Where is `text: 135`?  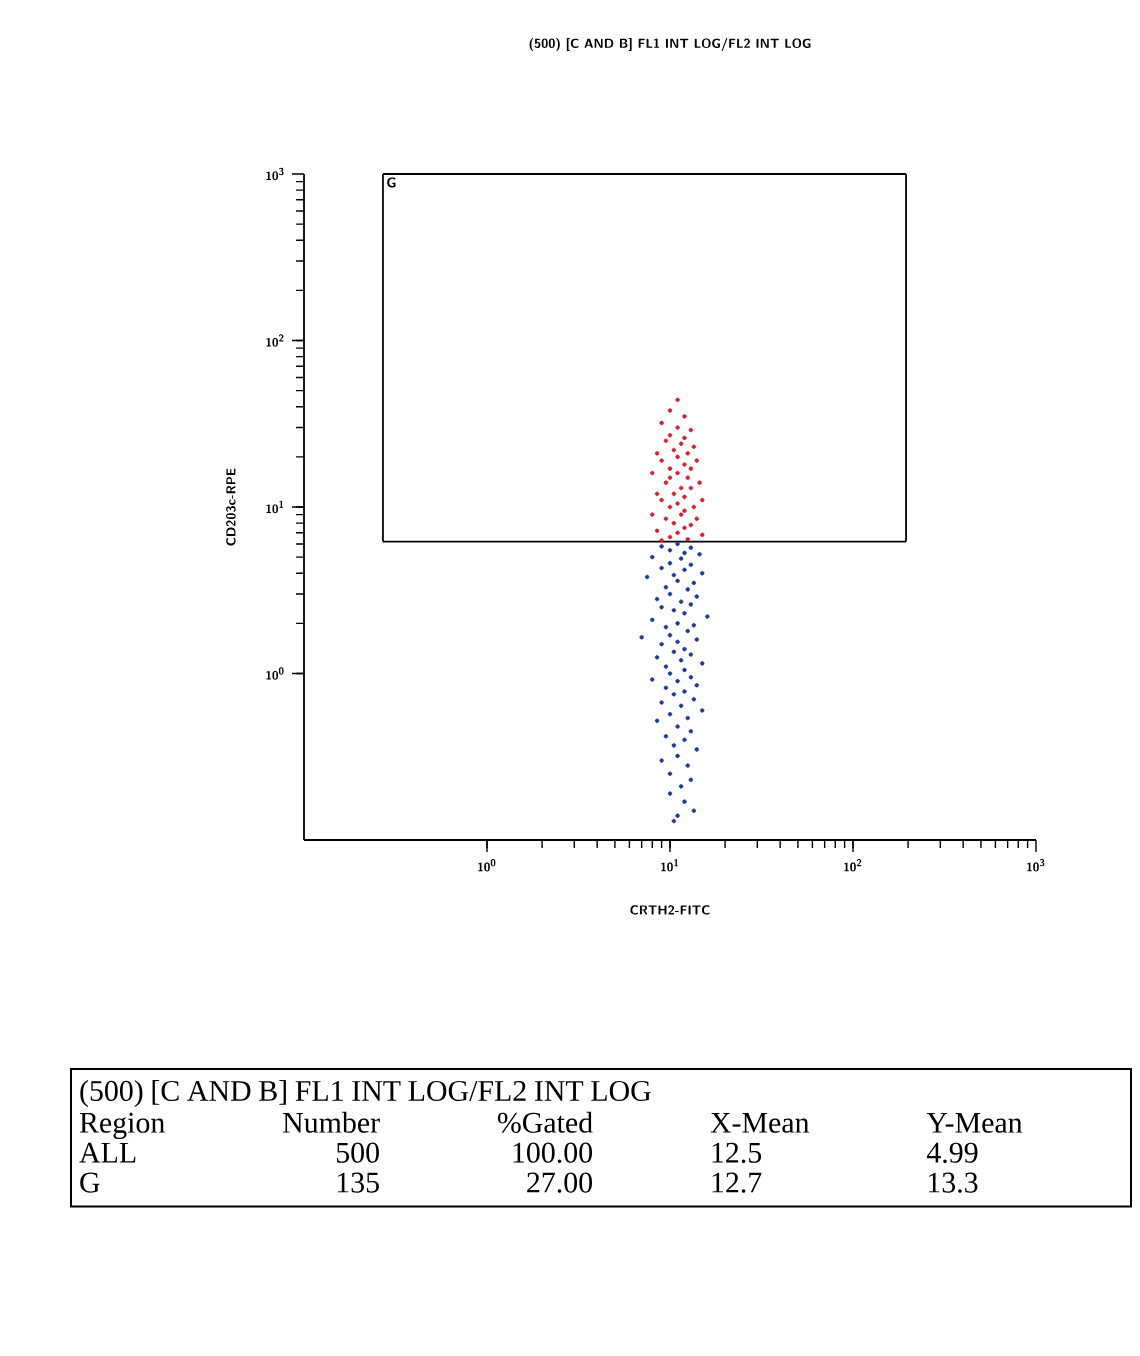
text: 135 is located at coordinates (358, 1182).